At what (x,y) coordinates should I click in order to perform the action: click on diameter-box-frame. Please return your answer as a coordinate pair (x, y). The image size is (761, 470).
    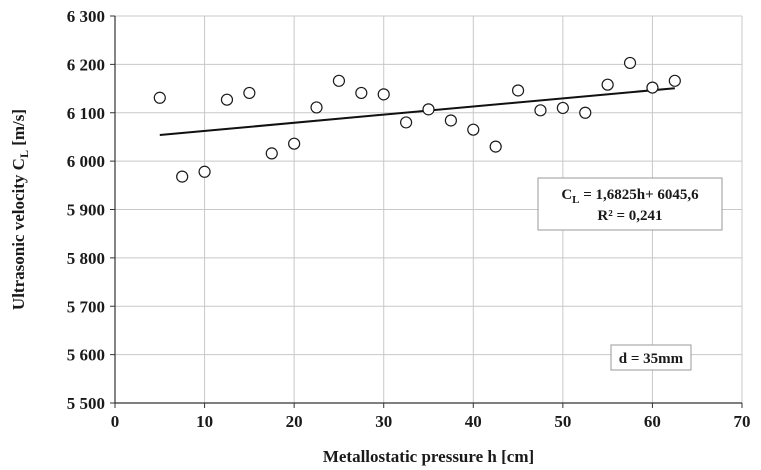
    Looking at the image, I should click on (651, 357).